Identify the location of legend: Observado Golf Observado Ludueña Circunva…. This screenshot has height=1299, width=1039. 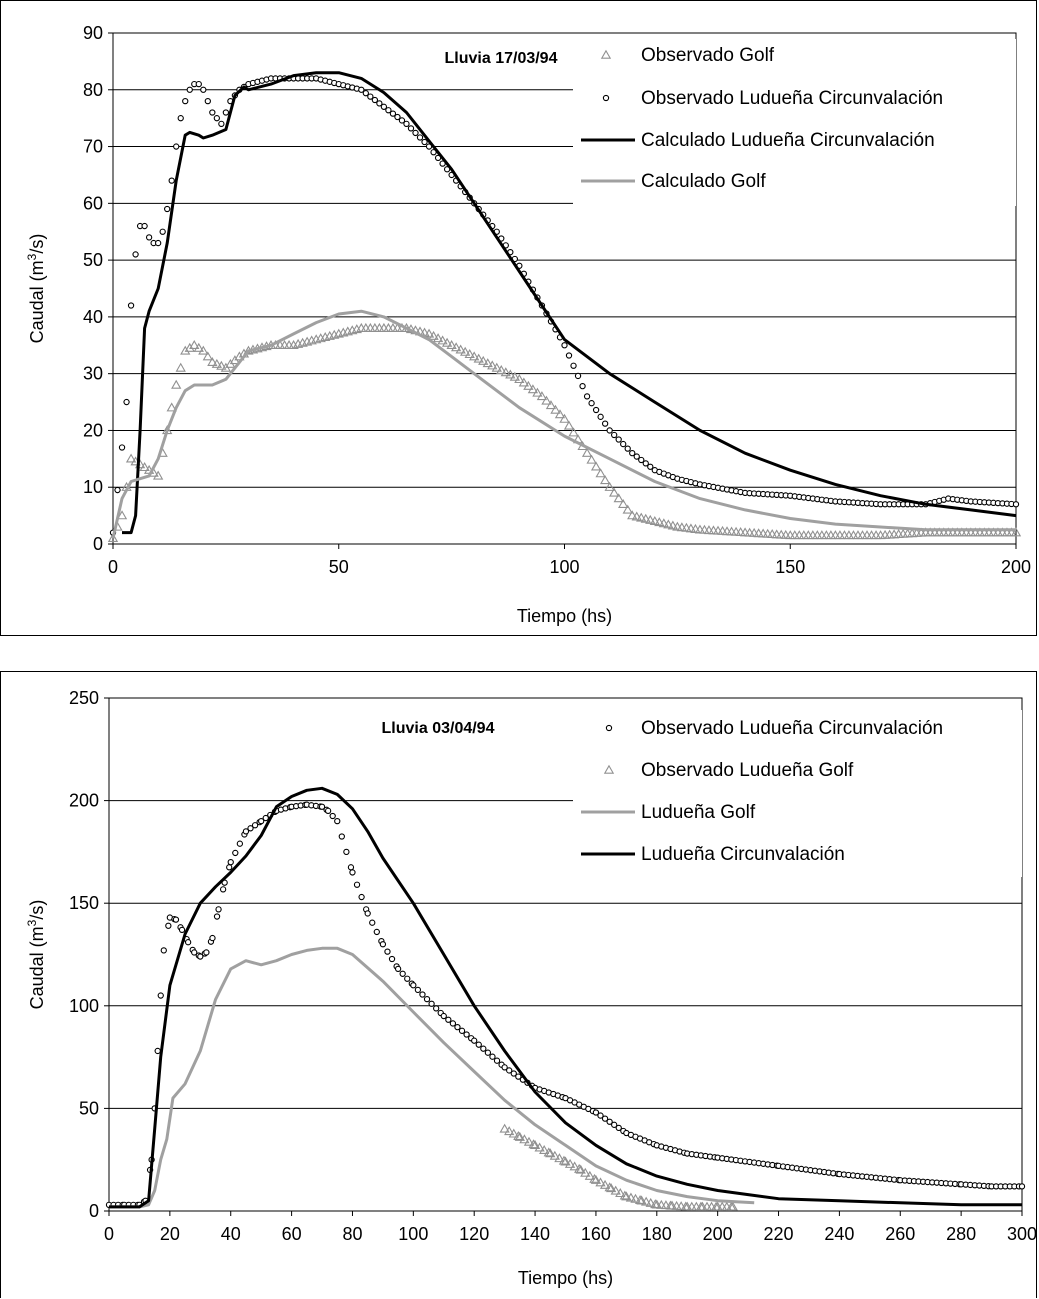
(794, 122).